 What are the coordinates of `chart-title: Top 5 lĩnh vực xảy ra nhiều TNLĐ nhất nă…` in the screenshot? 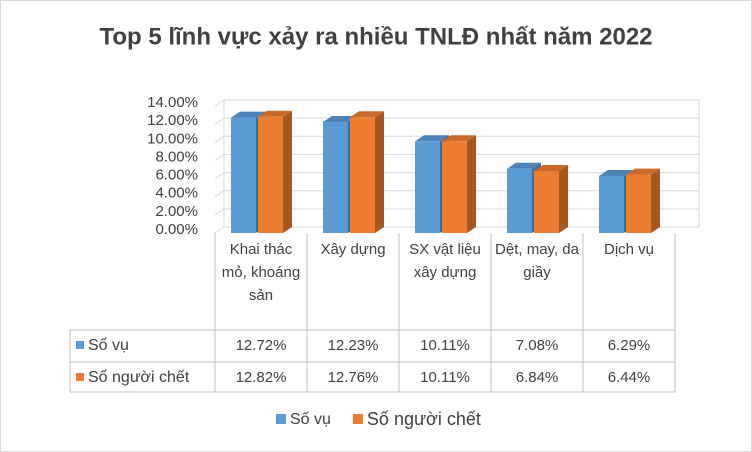 It's located at (375, 36).